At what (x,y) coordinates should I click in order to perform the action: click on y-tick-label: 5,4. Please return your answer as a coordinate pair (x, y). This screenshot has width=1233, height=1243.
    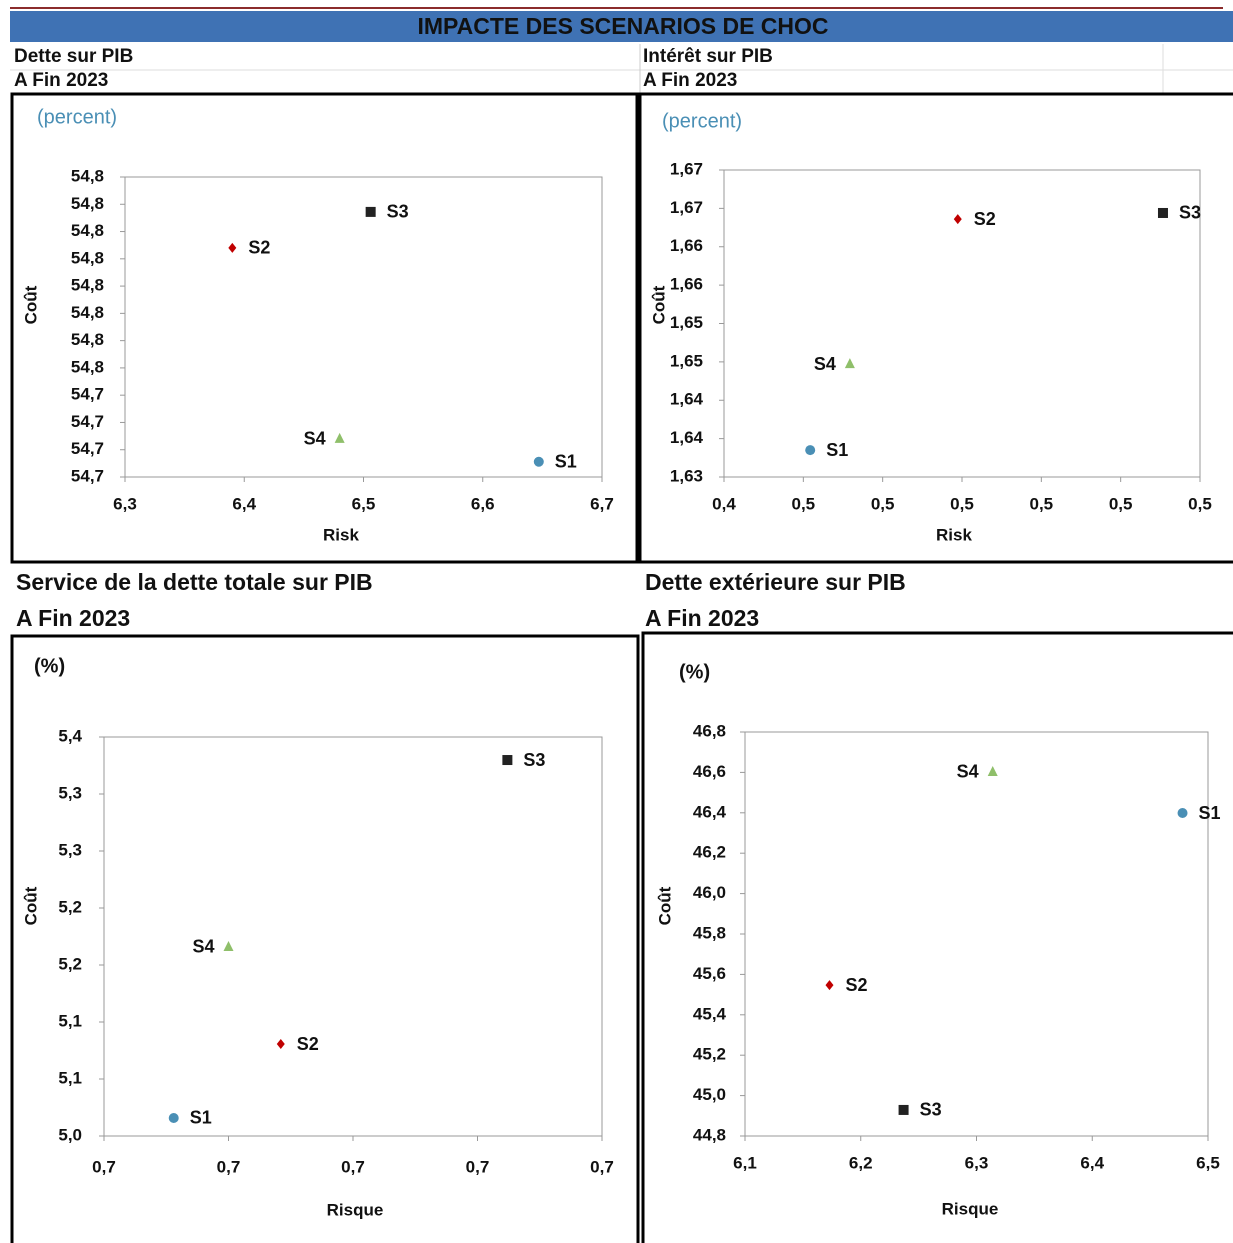
    Looking at the image, I should click on (70, 735).